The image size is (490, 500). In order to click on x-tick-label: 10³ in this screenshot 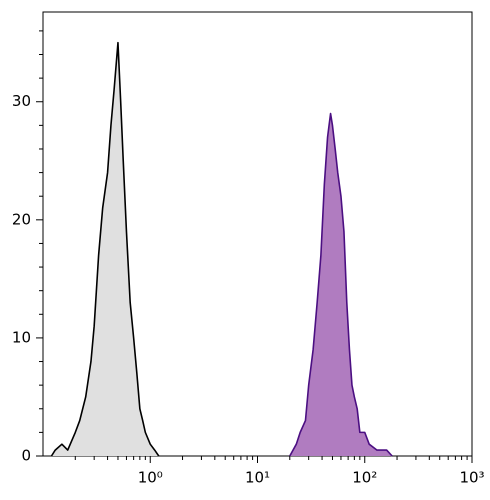, I will do `click(471, 478)`.